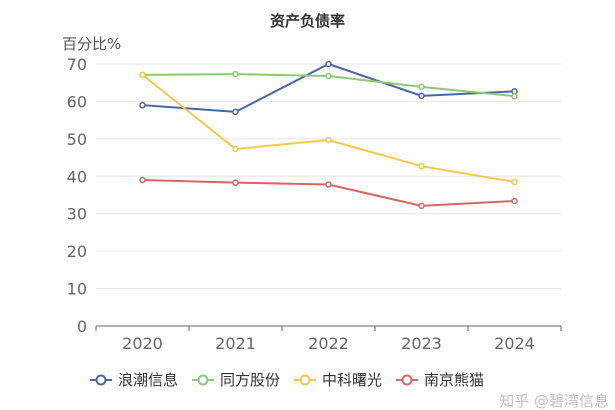 The width and height of the screenshot is (615, 410). I want to click on legend-label: 南京熊猫, so click(454, 380).